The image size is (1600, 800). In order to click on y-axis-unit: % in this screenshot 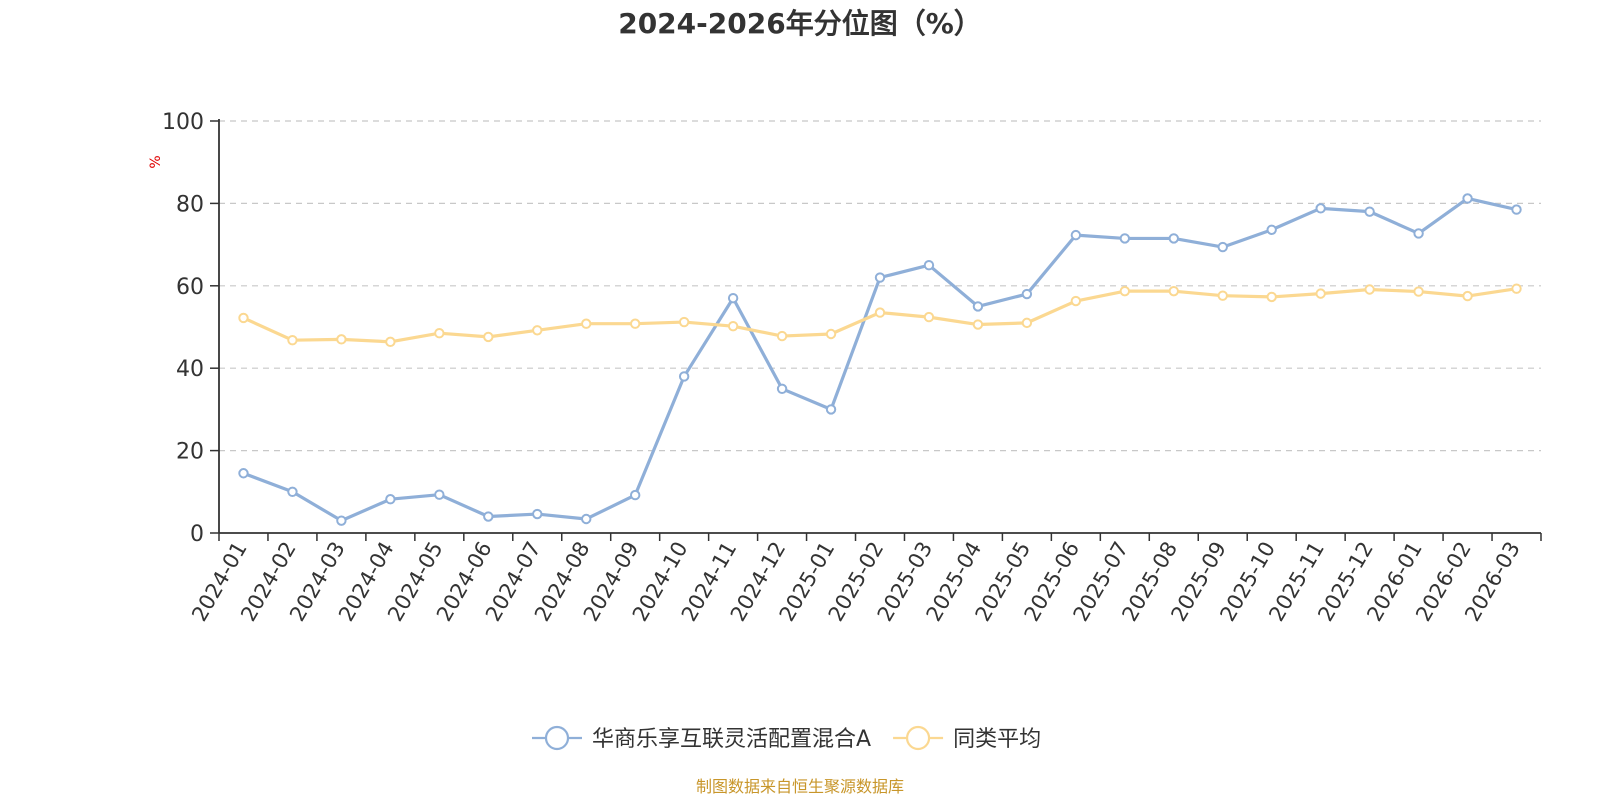, I will do `click(156, 161)`.